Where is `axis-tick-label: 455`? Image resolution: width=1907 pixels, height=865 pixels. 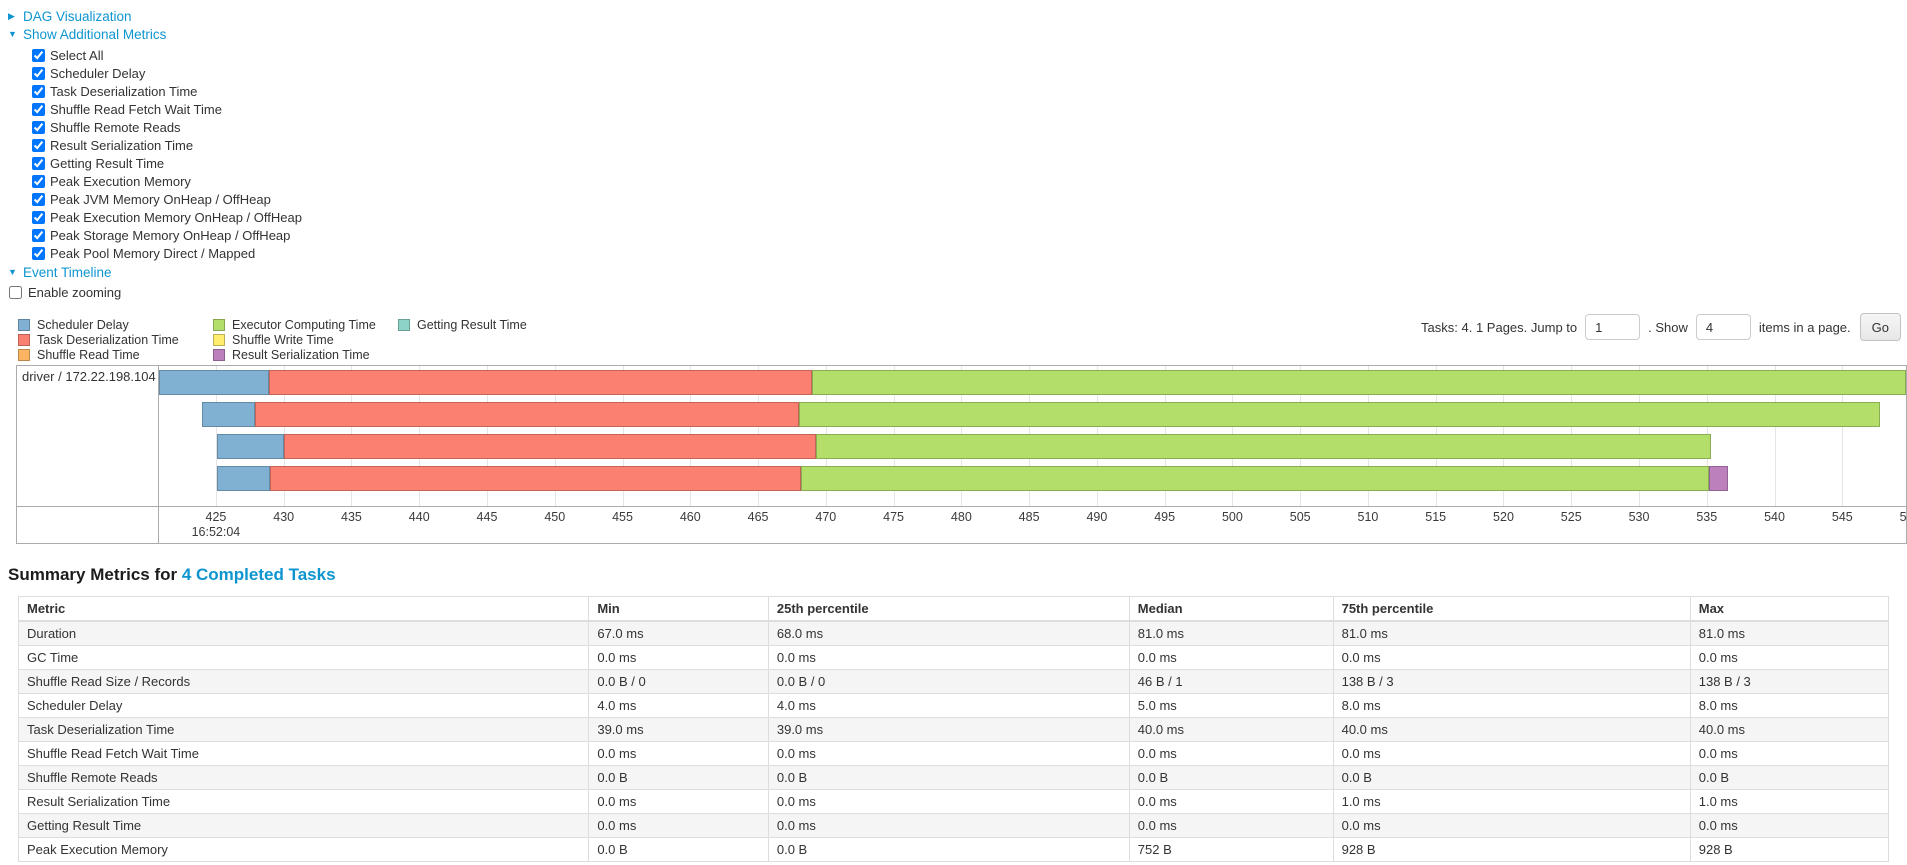 axis-tick-label: 455 is located at coordinates (622, 517).